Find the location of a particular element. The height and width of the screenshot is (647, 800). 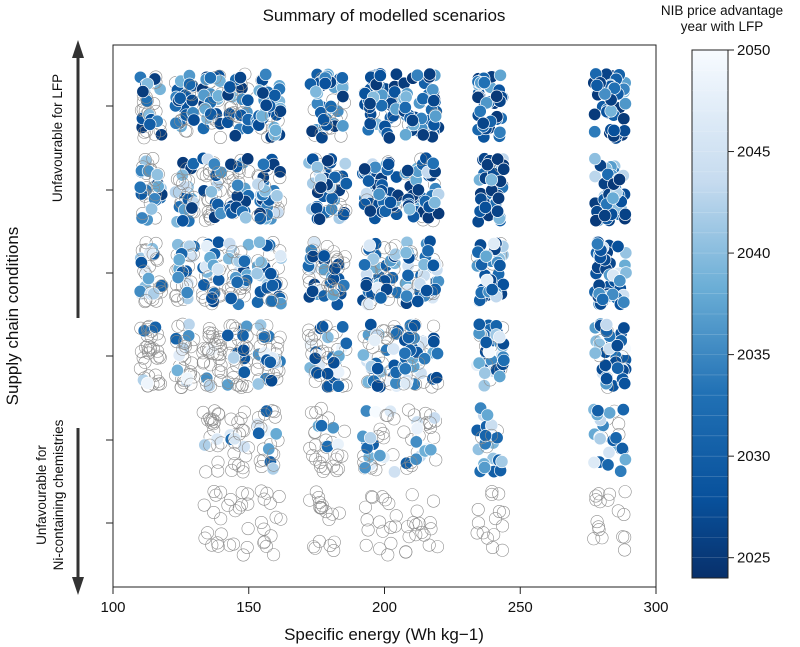

colorbar-tick-label-2045: 2045 is located at coordinates (753, 152).